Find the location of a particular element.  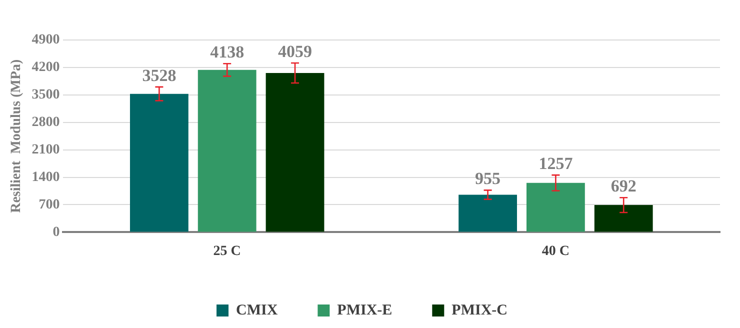

y-axis-title: Resilient Modulus (MPa) is located at coordinates (16, 135).